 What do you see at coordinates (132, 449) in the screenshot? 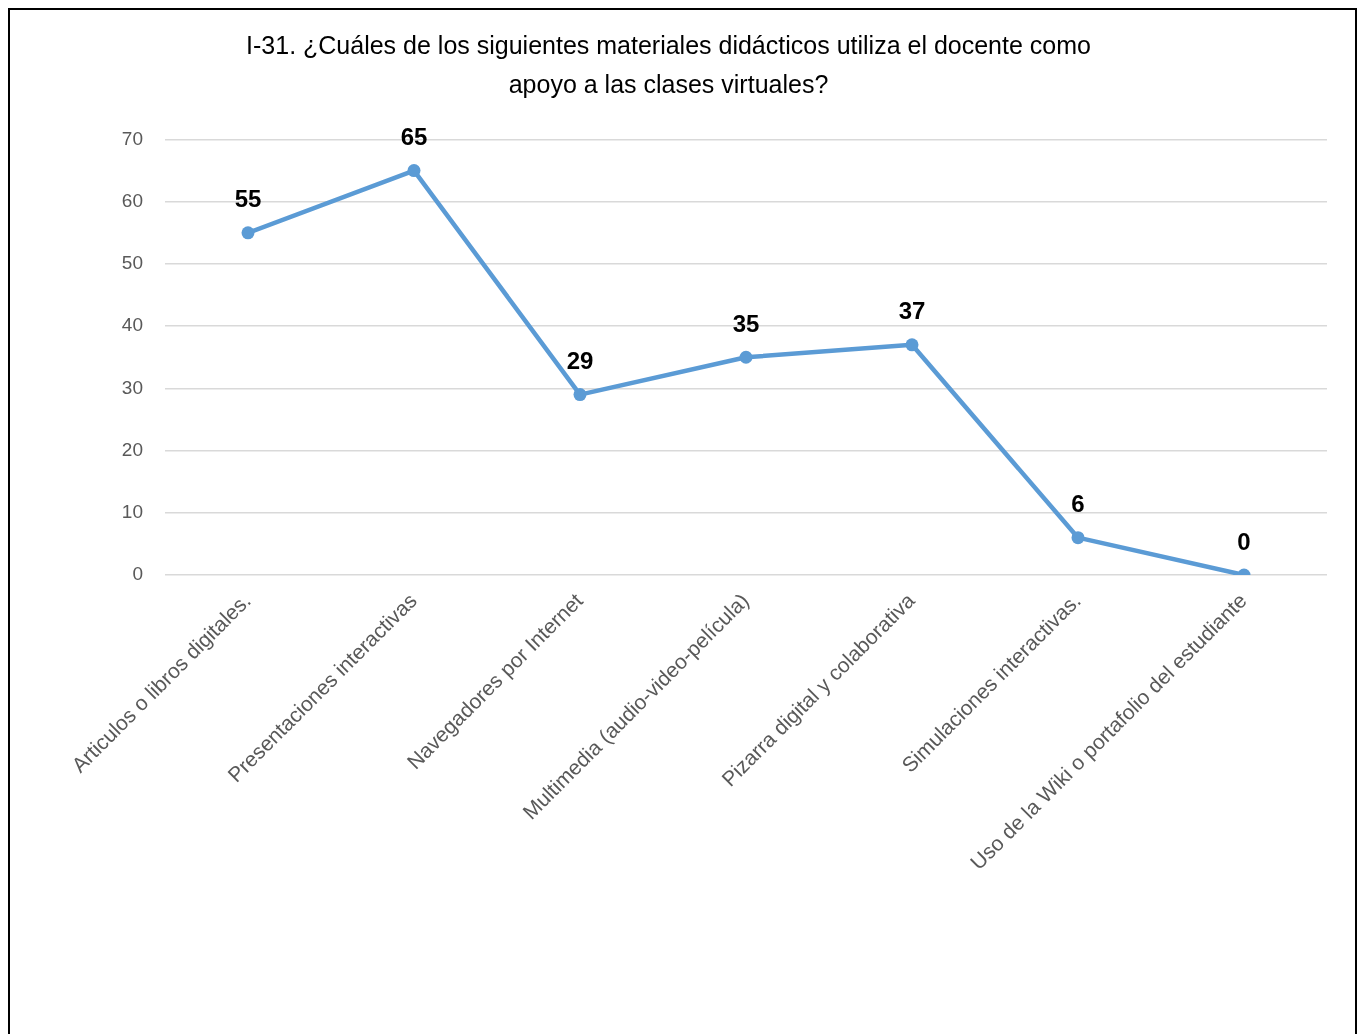
I see `y-tick-label: 20` at bounding box center [132, 449].